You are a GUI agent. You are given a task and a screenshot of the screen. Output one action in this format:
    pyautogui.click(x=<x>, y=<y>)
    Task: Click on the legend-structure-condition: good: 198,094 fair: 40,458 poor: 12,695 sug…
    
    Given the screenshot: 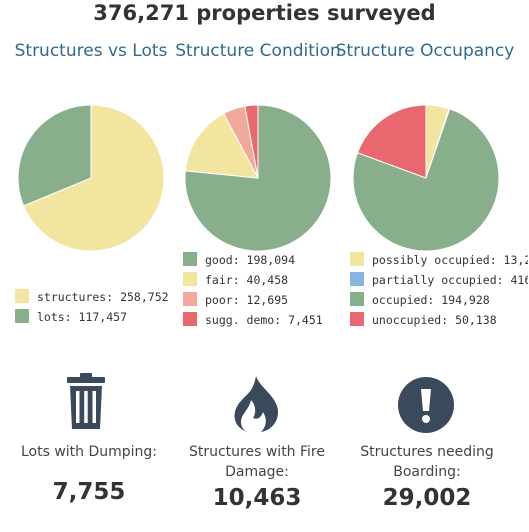 What is the action you would take?
    pyautogui.click(x=268, y=292)
    